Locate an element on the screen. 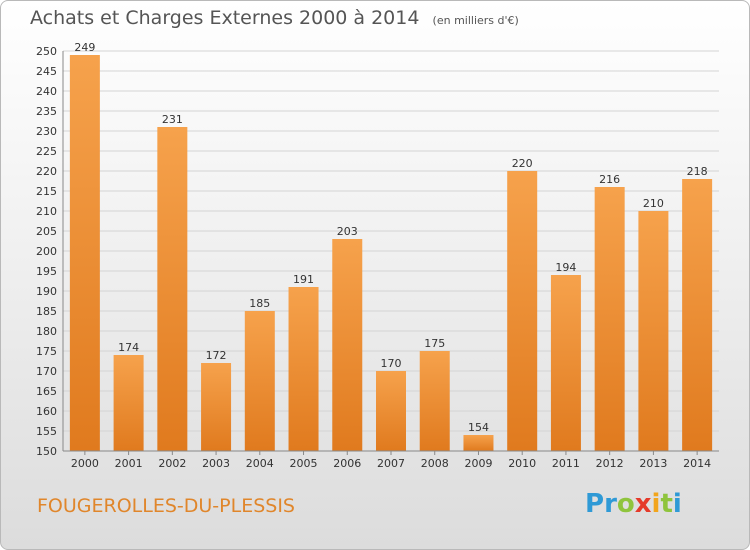 The width and height of the screenshot is (750, 550). y-tick-label: 175 is located at coordinates (46, 351).